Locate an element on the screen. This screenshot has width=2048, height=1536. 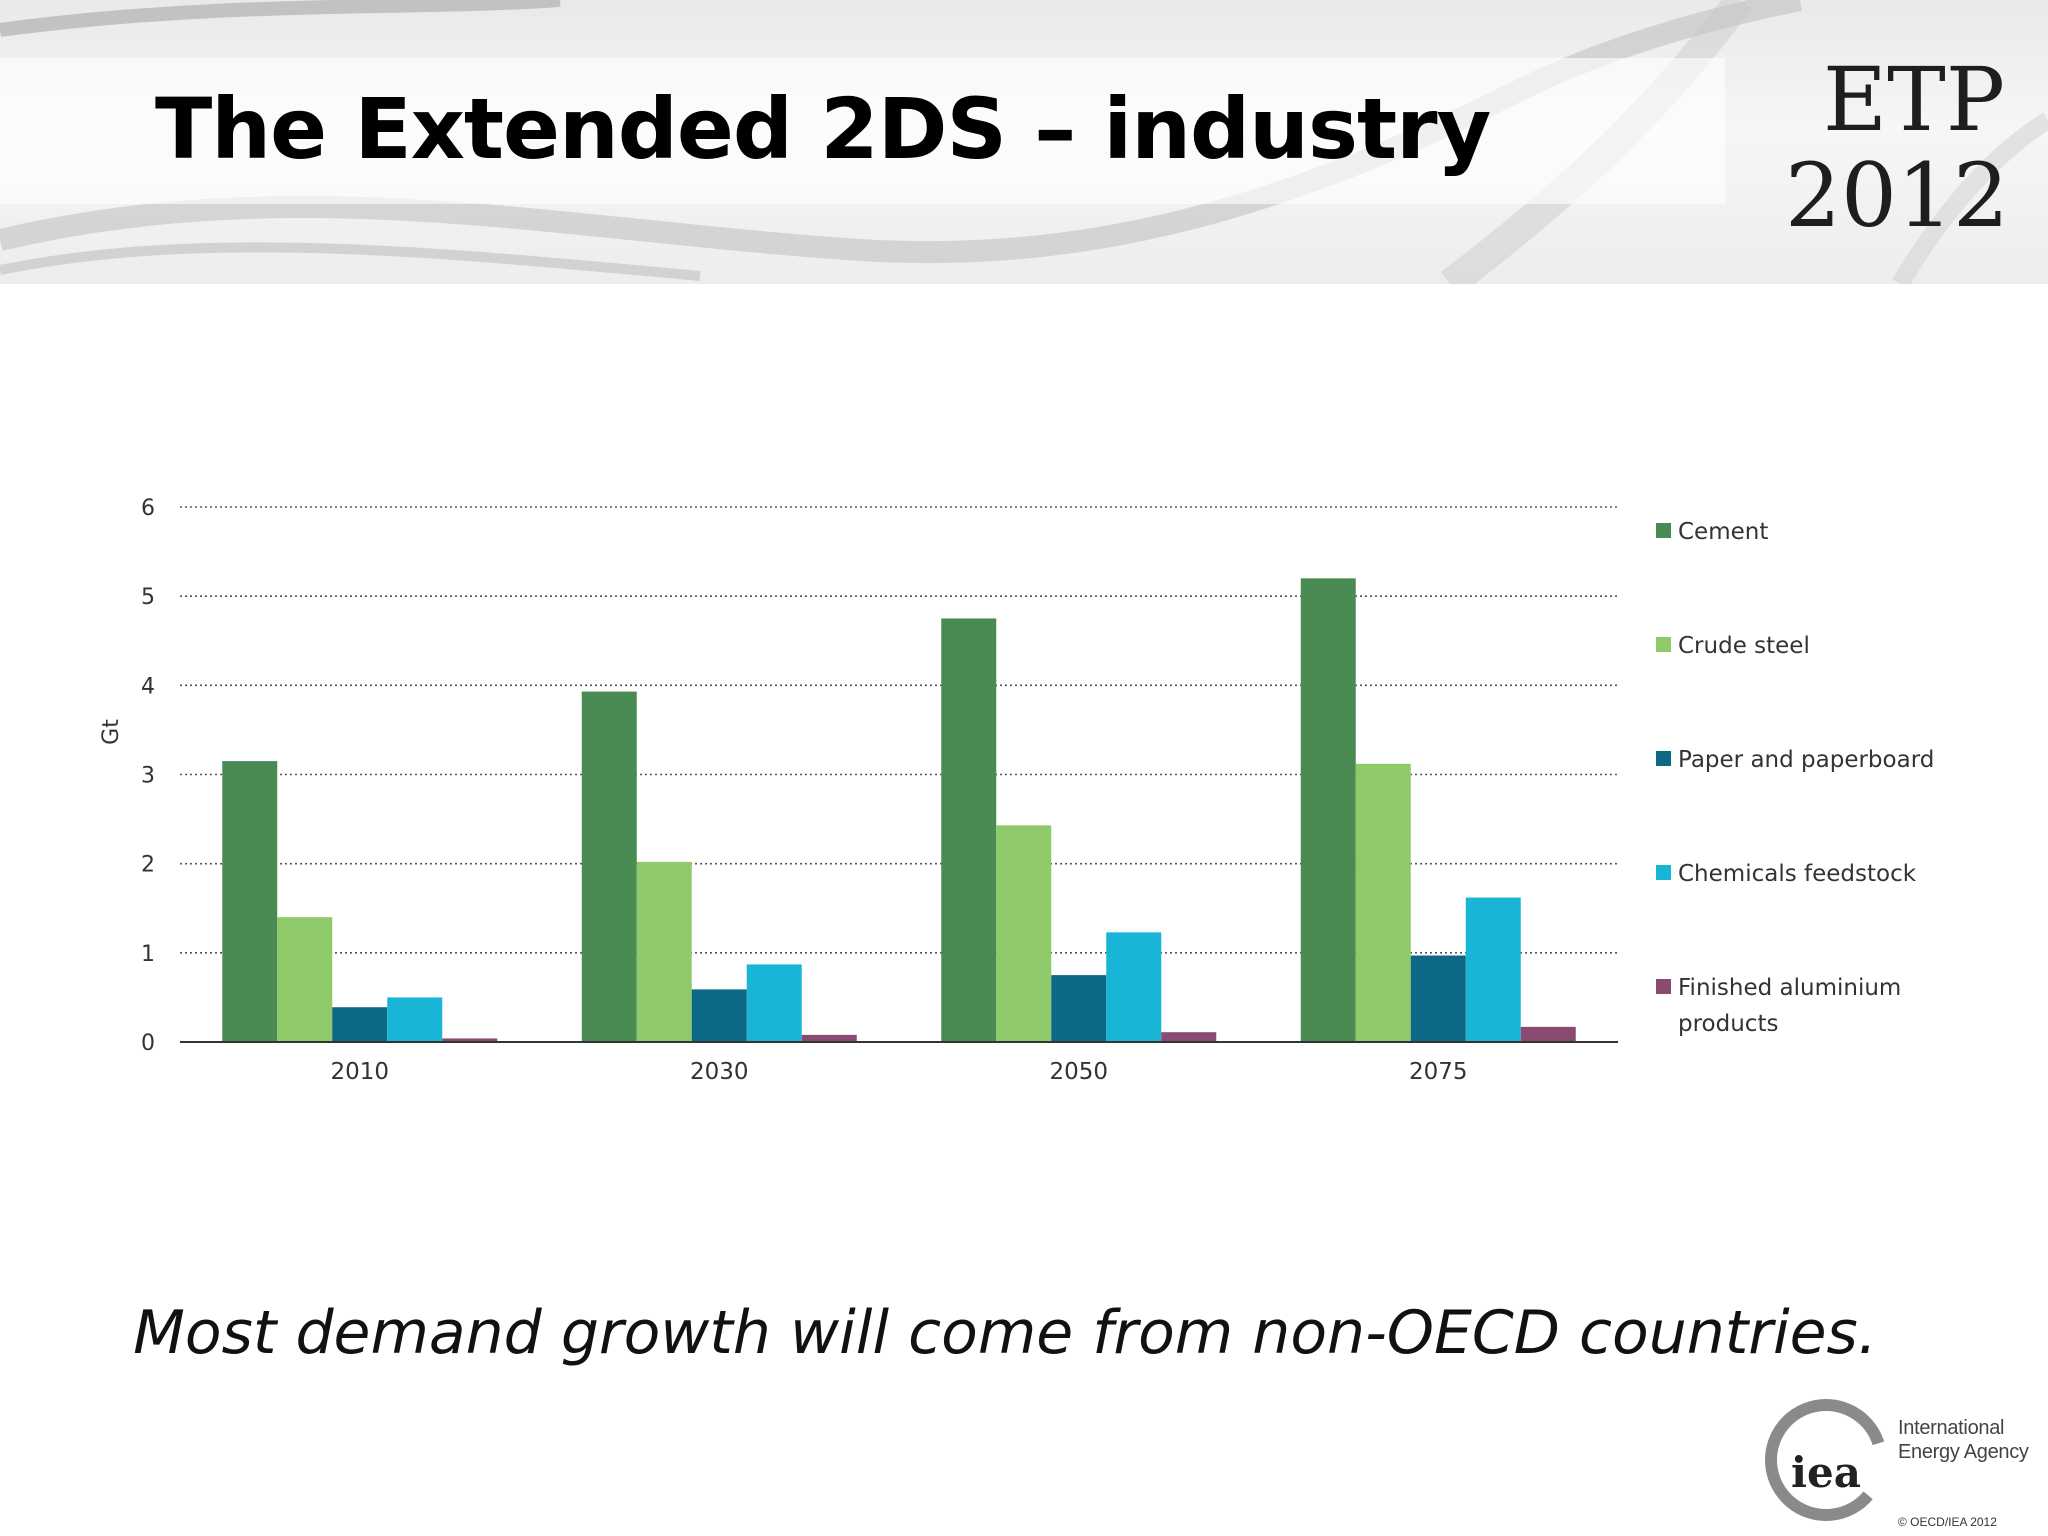
copyright-notice: © OECD/IEA 2012 is located at coordinates (1947, 1522).